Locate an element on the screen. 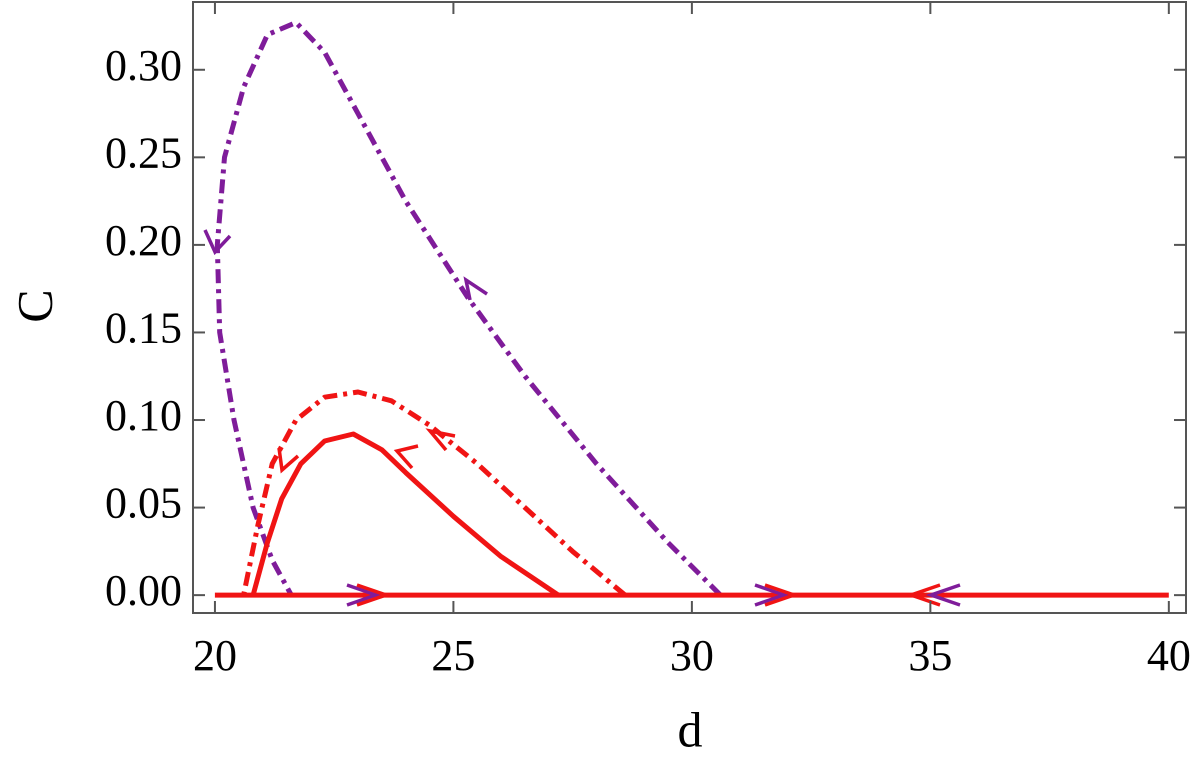  y-axis-label: C is located at coordinates (34, 305).